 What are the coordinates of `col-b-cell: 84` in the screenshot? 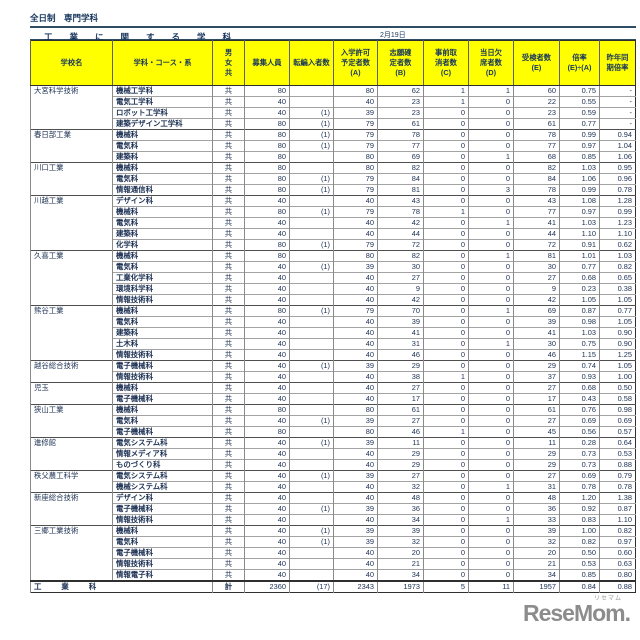 It's located at (400, 179).